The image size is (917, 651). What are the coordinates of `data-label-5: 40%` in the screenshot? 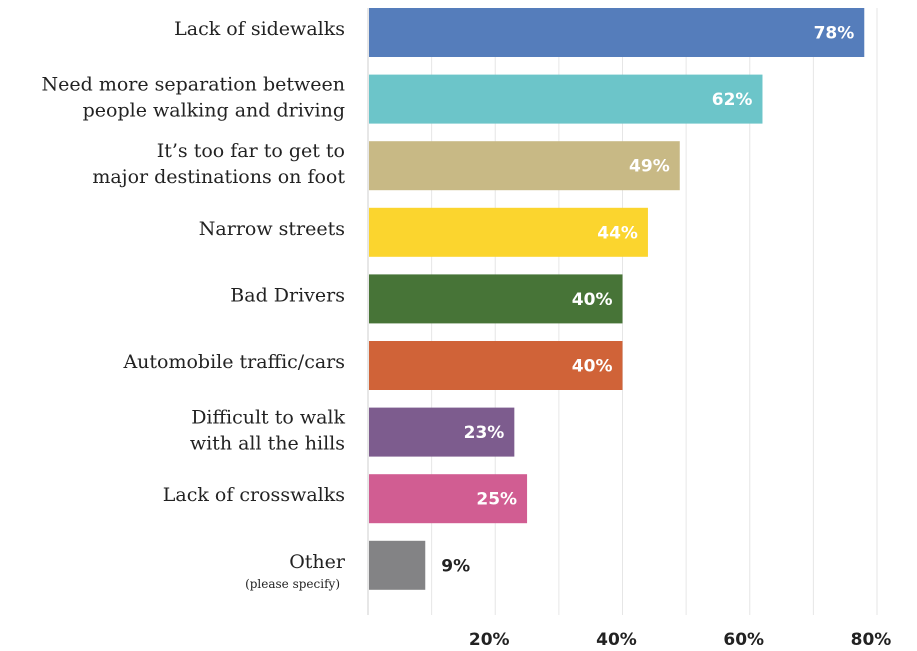 It's located at (592, 367).